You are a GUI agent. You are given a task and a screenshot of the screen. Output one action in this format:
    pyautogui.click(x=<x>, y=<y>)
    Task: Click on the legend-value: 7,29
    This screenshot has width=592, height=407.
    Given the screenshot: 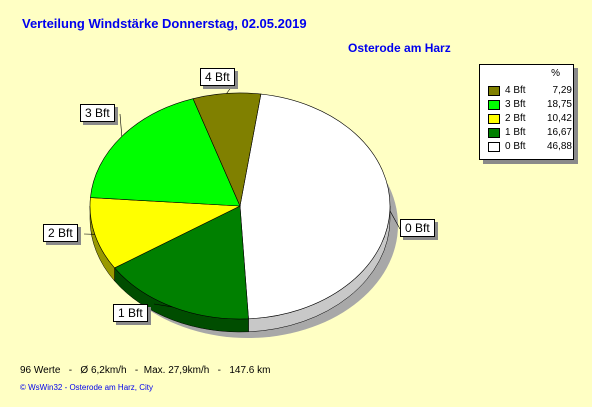 What is the action you would take?
    pyautogui.click(x=562, y=90)
    